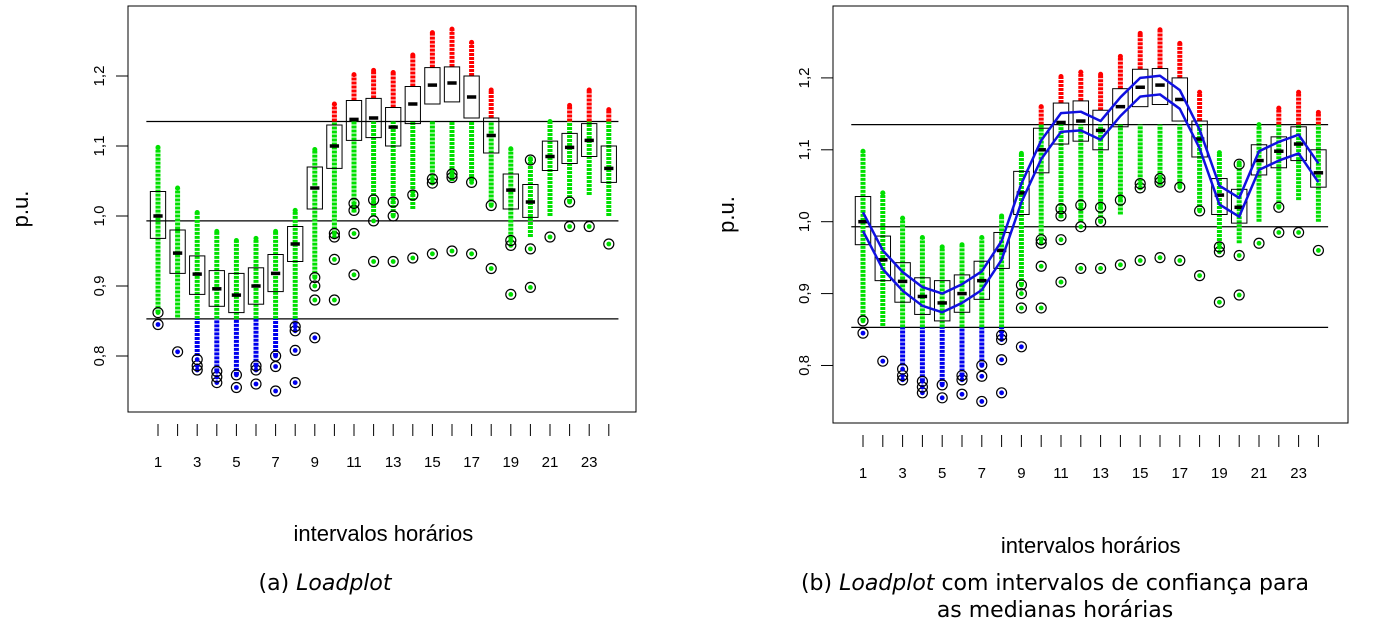 This screenshot has height=627, width=1380. What do you see at coordinates (236, 462) in the screenshot?
I see `x-tick-label-5: 5` at bounding box center [236, 462].